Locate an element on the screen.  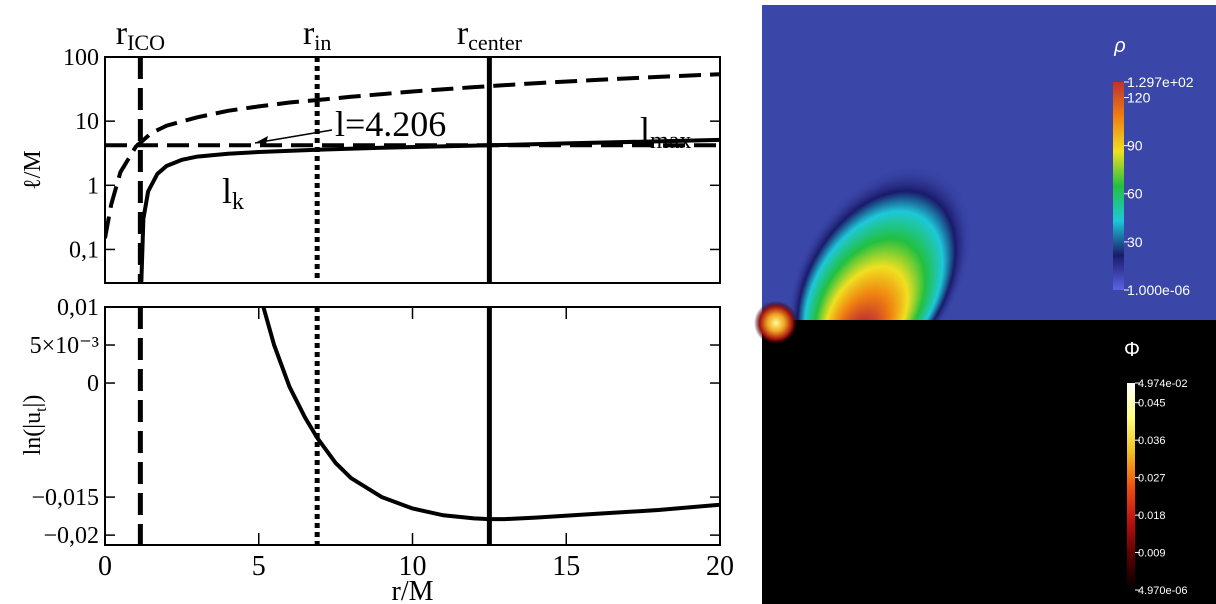
x-tick-label: 0 is located at coordinates (105, 566).